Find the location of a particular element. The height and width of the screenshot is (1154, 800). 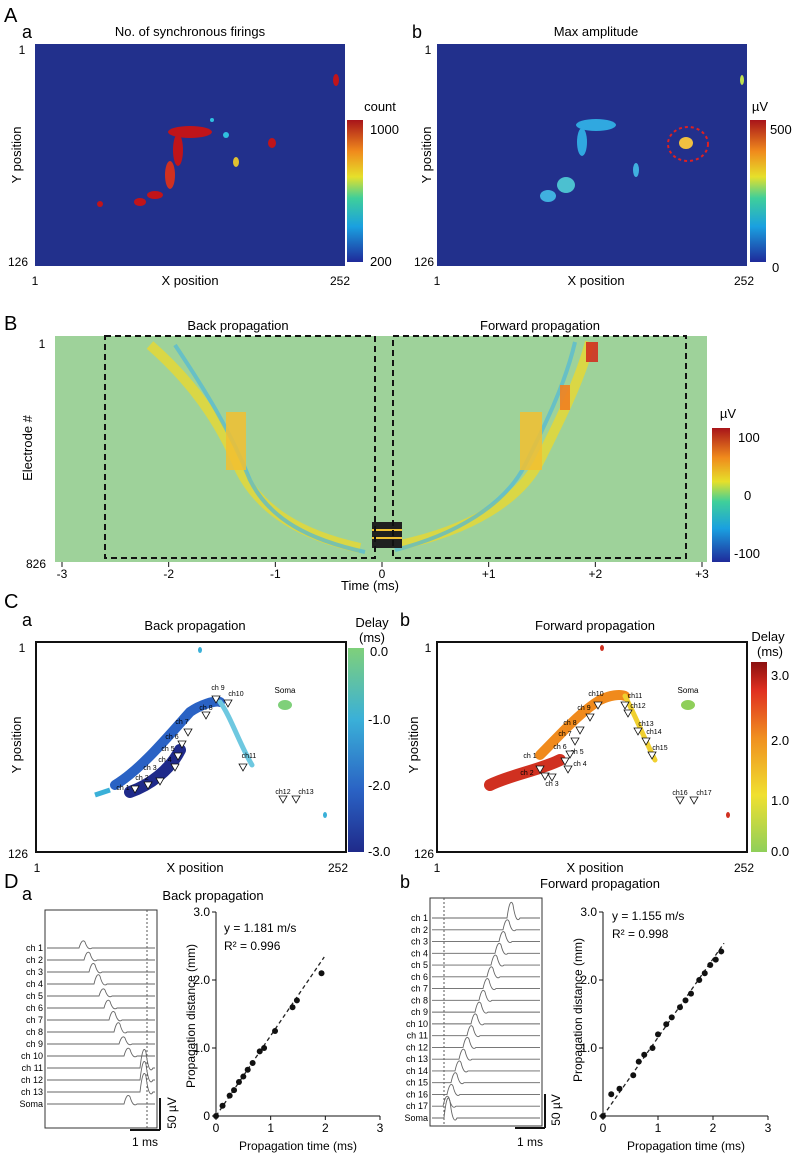

c-b-cbar-0: 3.0 is located at coordinates (780, 675).